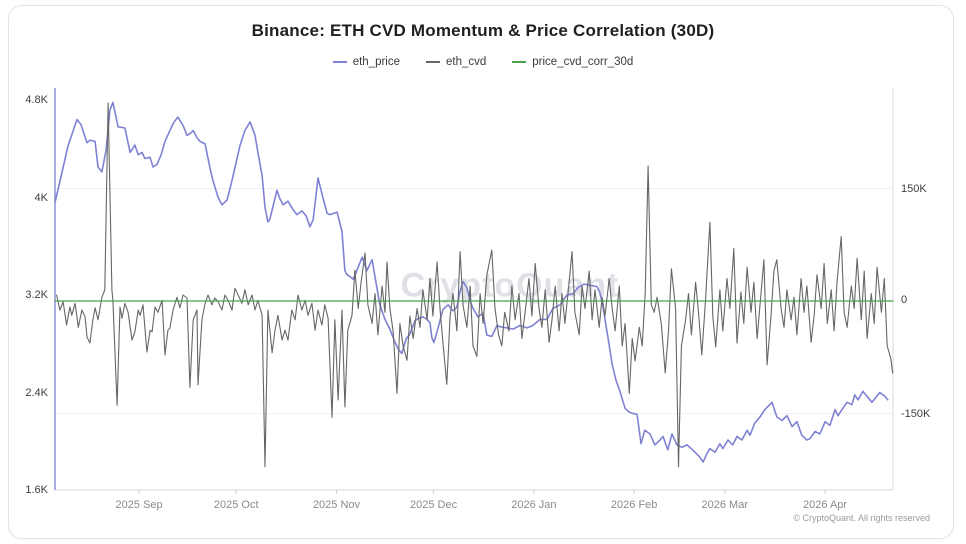 The width and height of the screenshot is (966, 544). Describe the element at coordinates (36, 392) in the screenshot. I see `y-left-tick-2.4K: 2.4K` at that location.